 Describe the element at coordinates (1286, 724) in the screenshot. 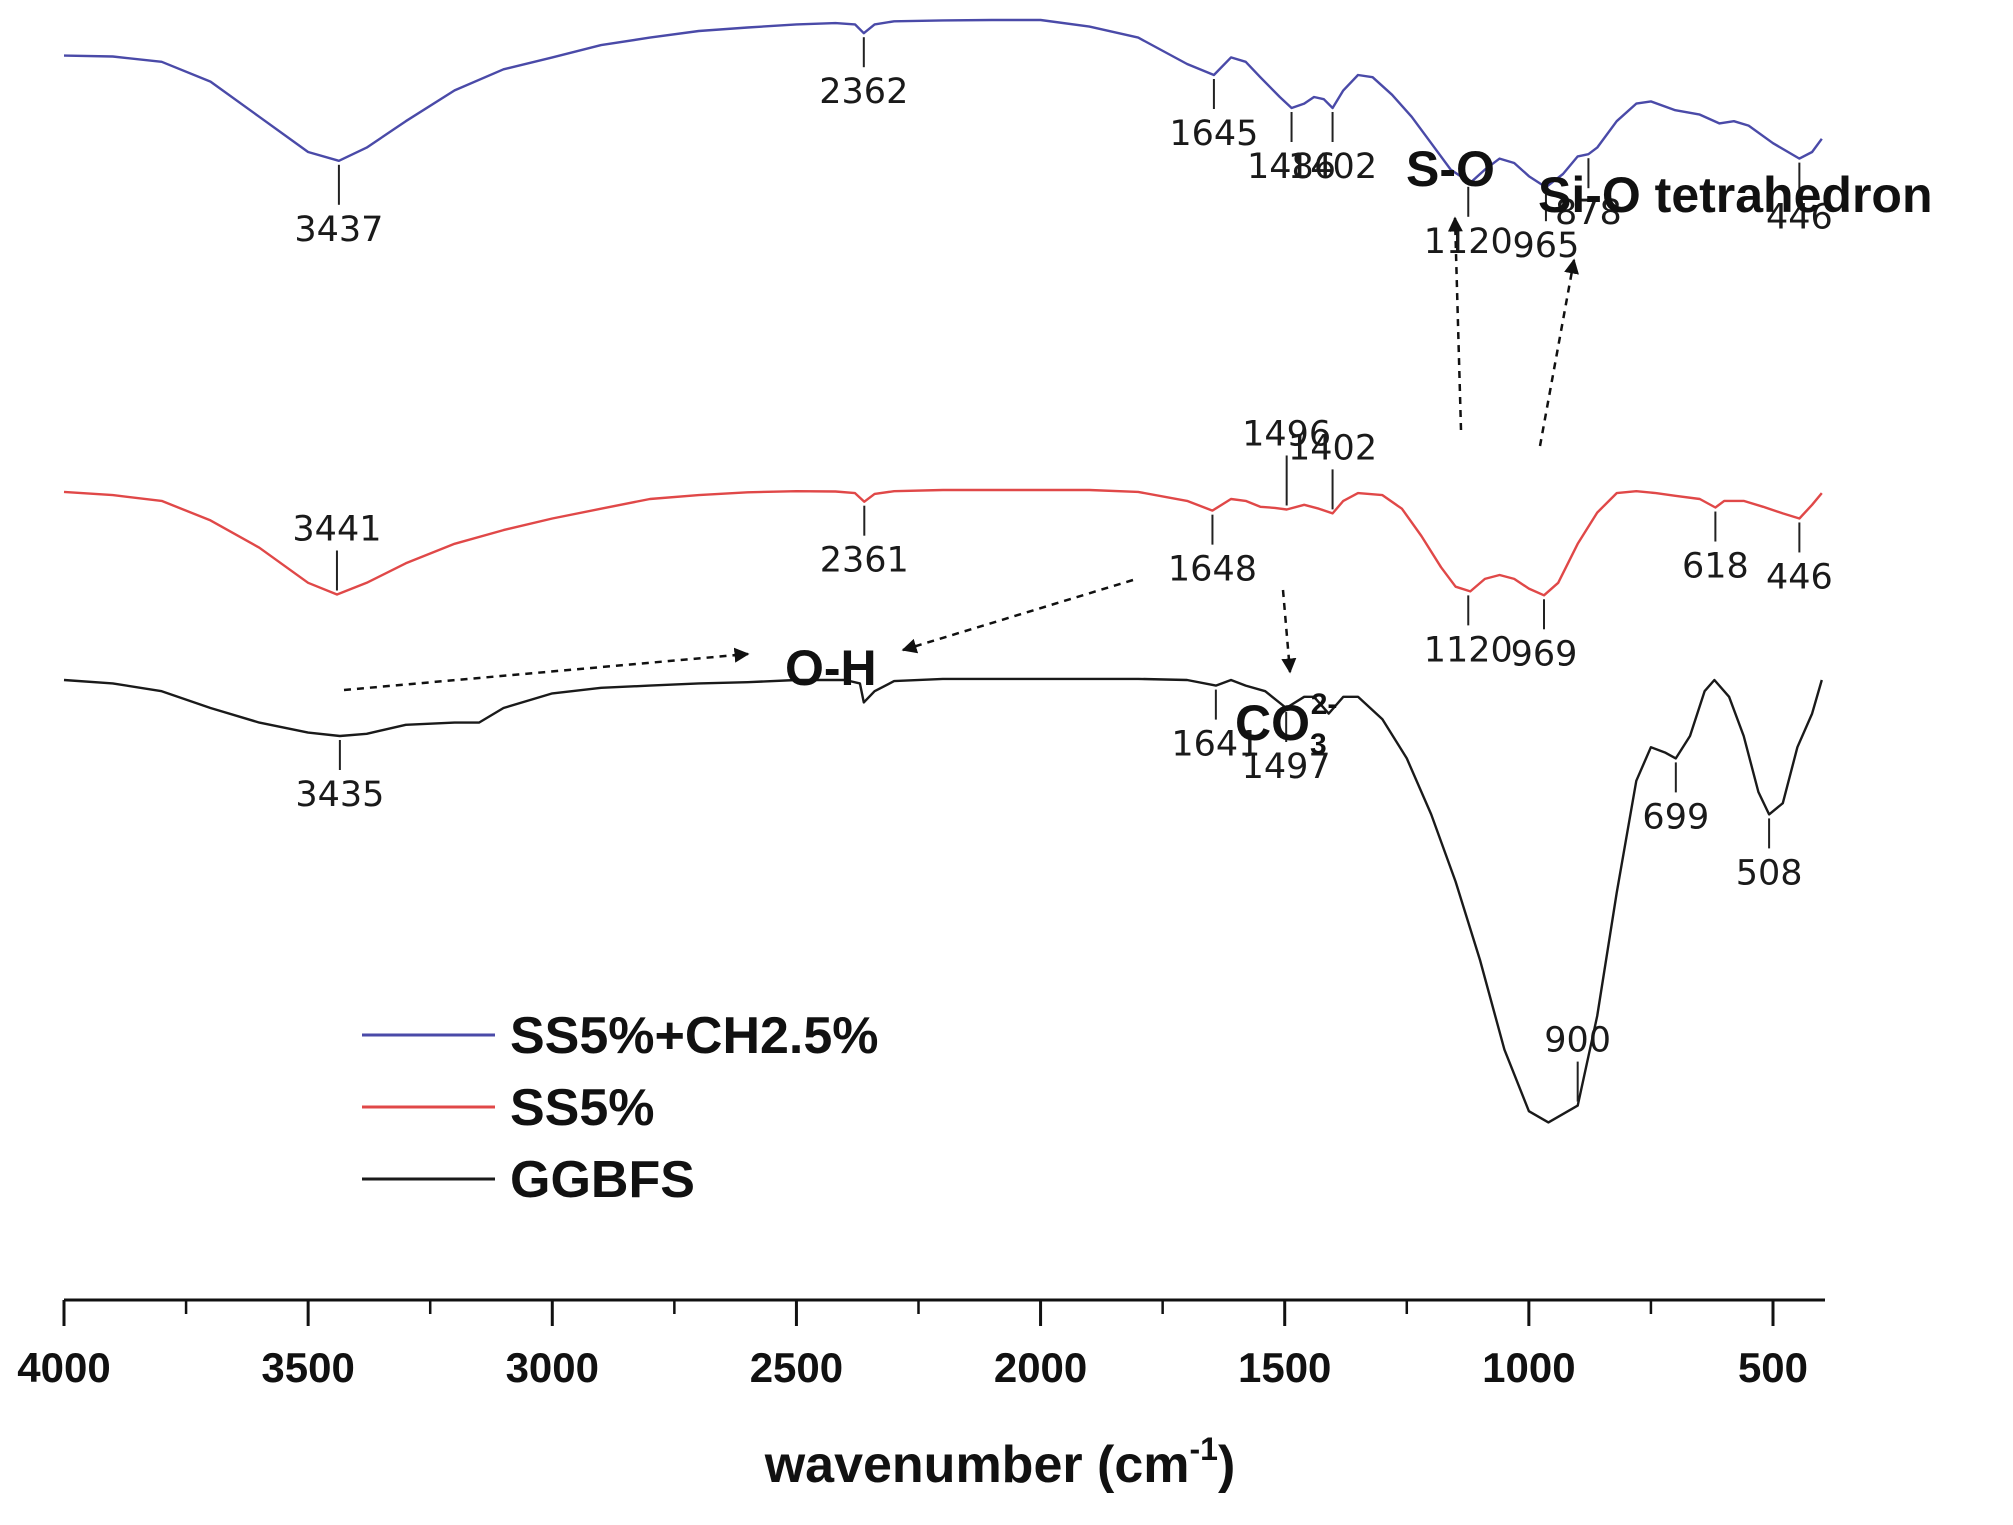

I see `annotation-co3: CO32-` at that location.